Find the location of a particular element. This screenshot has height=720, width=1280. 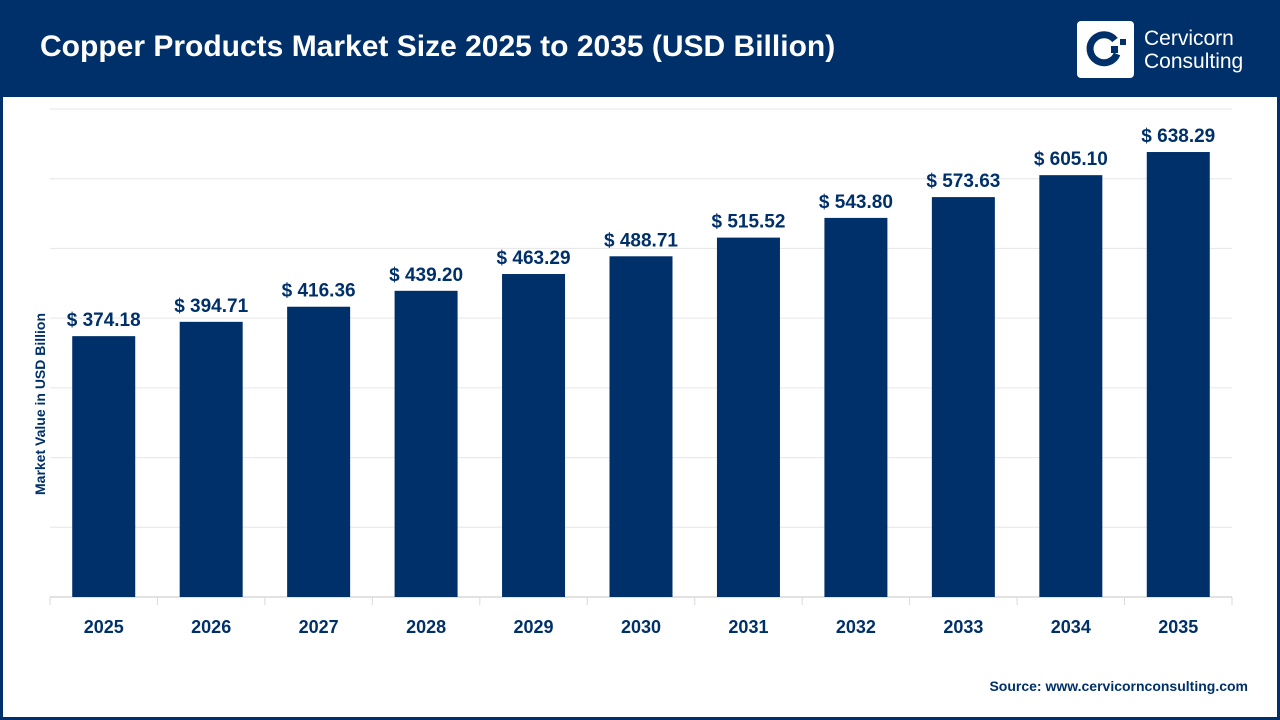

x-tick-label: 2034 is located at coordinates (1071, 627).